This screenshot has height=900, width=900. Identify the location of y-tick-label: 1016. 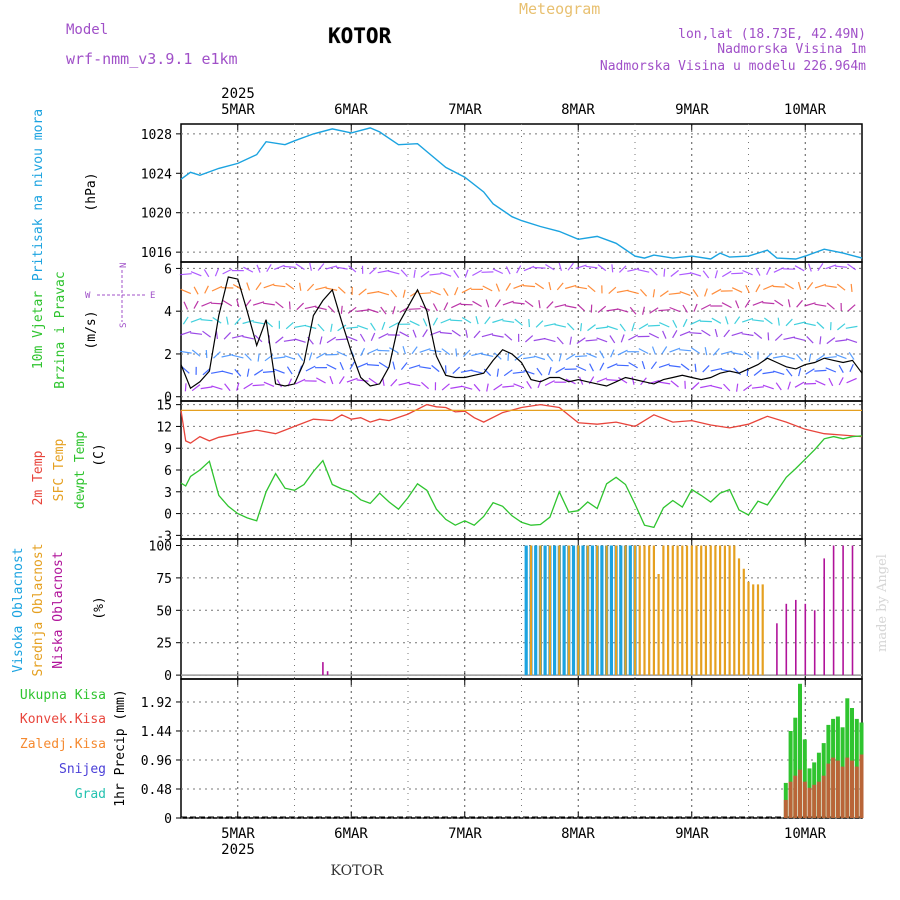
(156, 253).